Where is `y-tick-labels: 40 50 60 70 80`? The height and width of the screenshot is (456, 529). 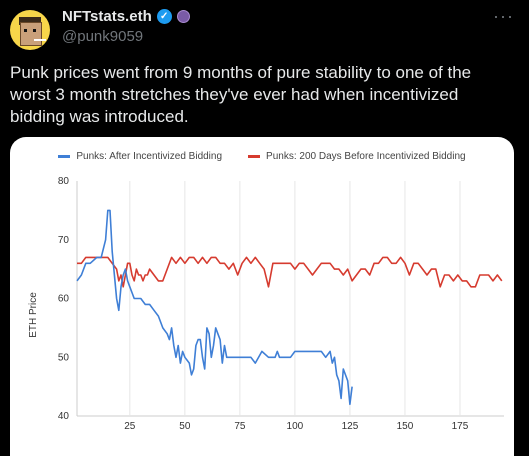 y-tick-labels: 40 50 60 70 80 is located at coordinates (64, 299).